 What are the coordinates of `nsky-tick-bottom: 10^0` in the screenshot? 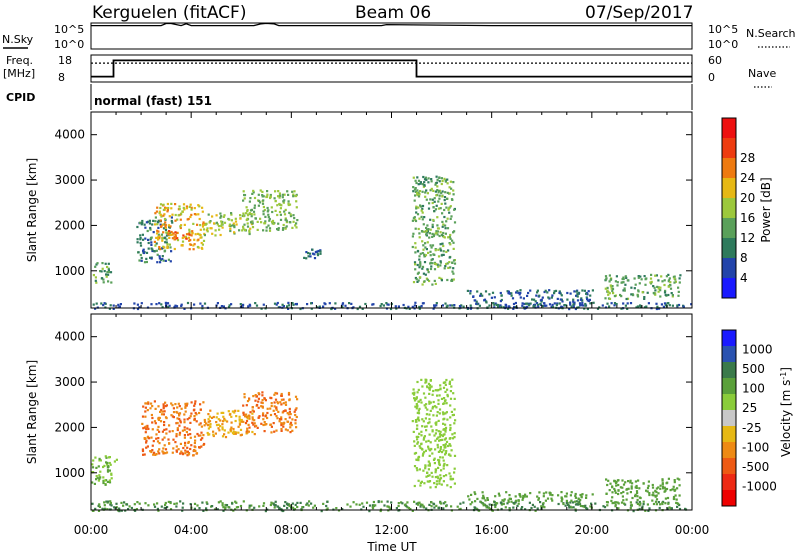 It's located at (69, 44).